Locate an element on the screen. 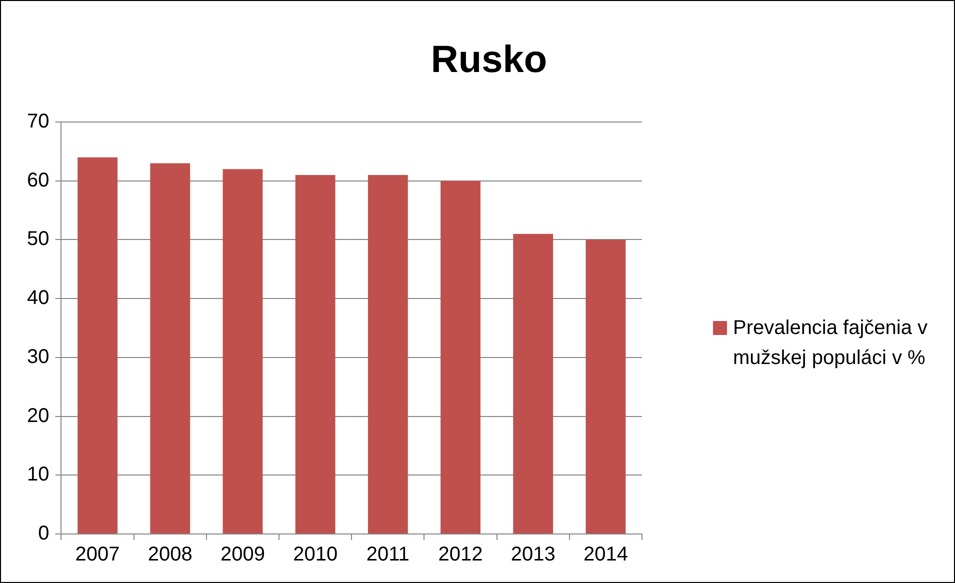  x-tick-label: 2010 is located at coordinates (315, 555).